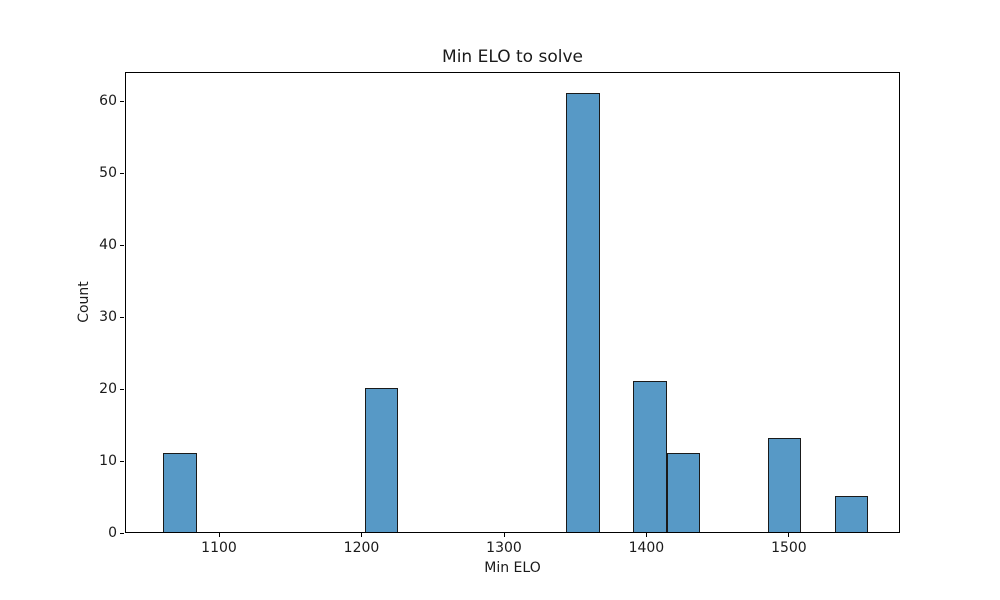 The width and height of the screenshot is (1000, 600). What do you see at coordinates (512, 57) in the screenshot?
I see `chart-title: Min ELO to solve` at bounding box center [512, 57].